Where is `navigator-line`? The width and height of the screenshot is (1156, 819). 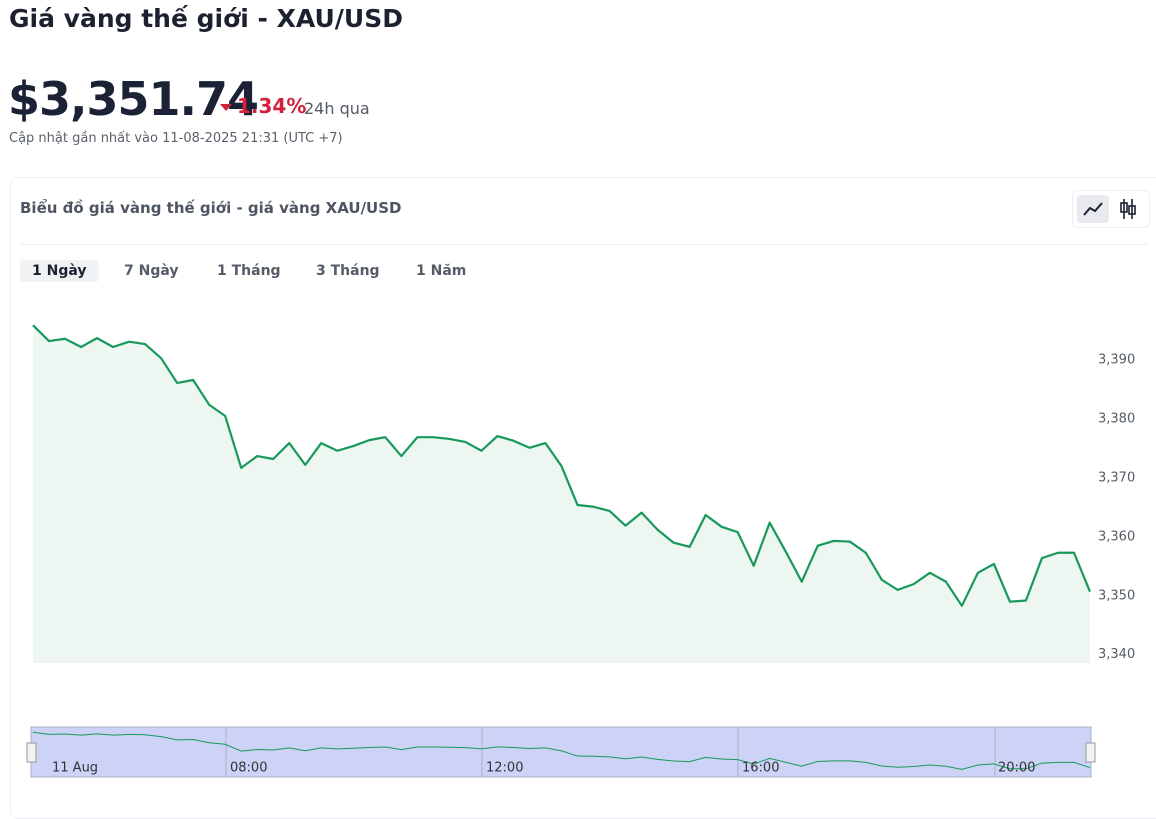
navigator-line is located at coordinates (561, 750).